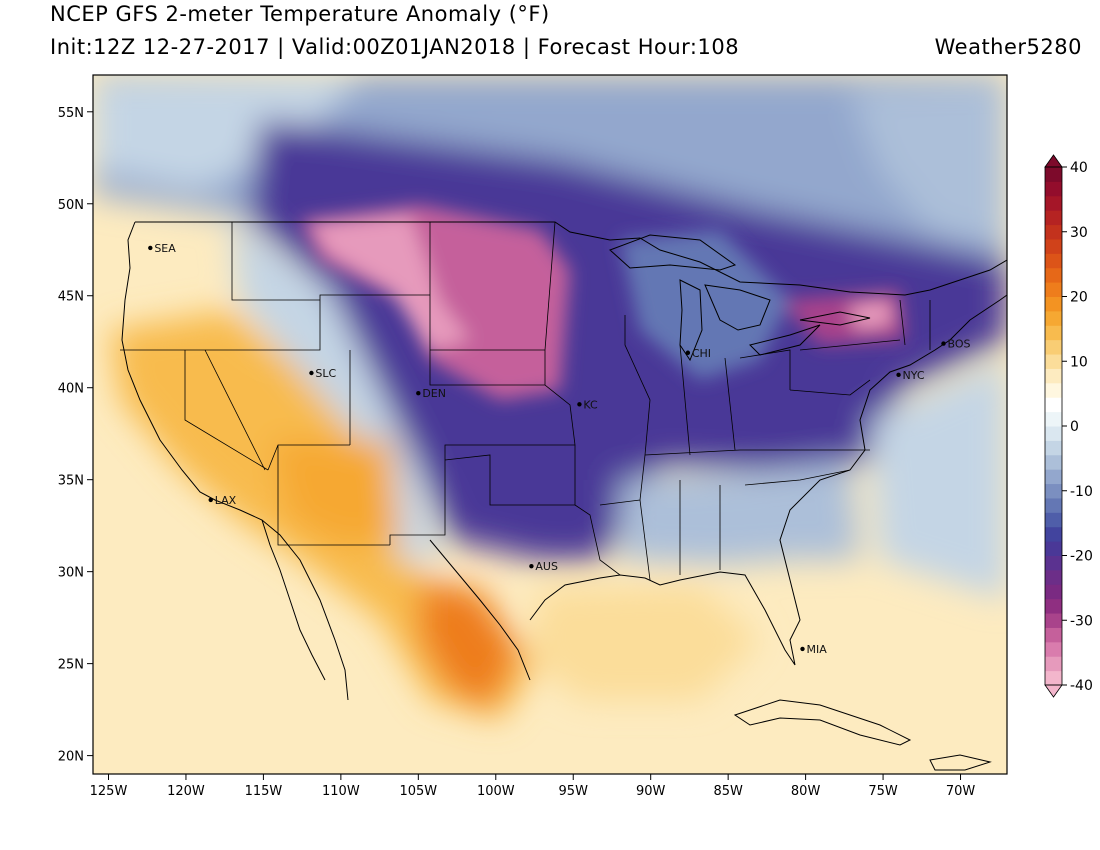 The height and width of the screenshot is (850, 1100). What do you see at coordinates (928, 165) in the screenshot?
I see `northeast-canada-light-region` at bounding box center [928, 165].